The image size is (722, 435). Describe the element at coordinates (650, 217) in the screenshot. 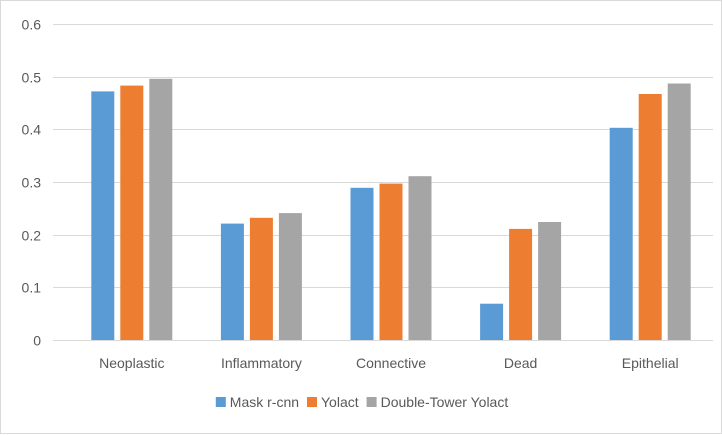

I see `bar-yolact-epithelial` at that location.